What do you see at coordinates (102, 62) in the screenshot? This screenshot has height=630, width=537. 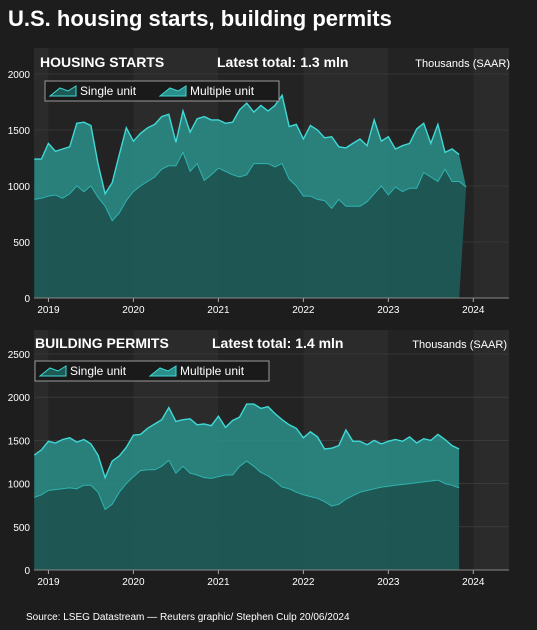 I see `housing-starts-title: HOUSING STARTS` at bounding box center [102, 62].